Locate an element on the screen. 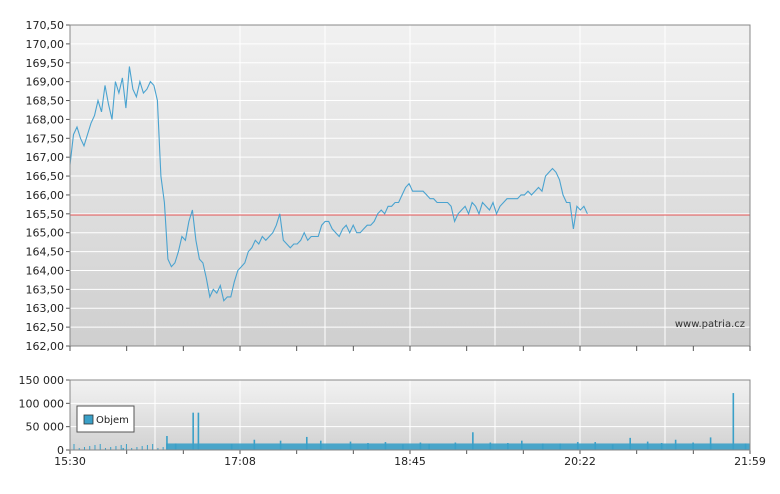 The image size is (780, 494). x-axis-label: 21:59 is located at coordinates (750, 461).